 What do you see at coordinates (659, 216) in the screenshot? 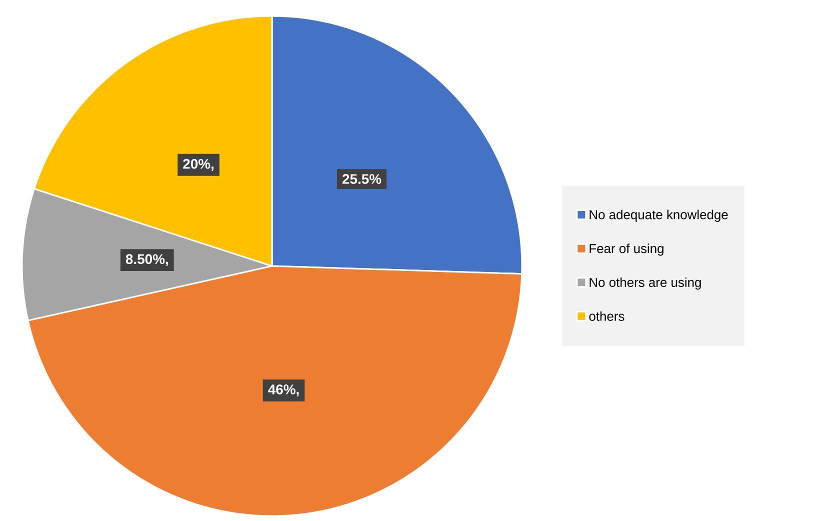
I see `legend-label: No adequate knowledge` at bounding box center [659, 216].